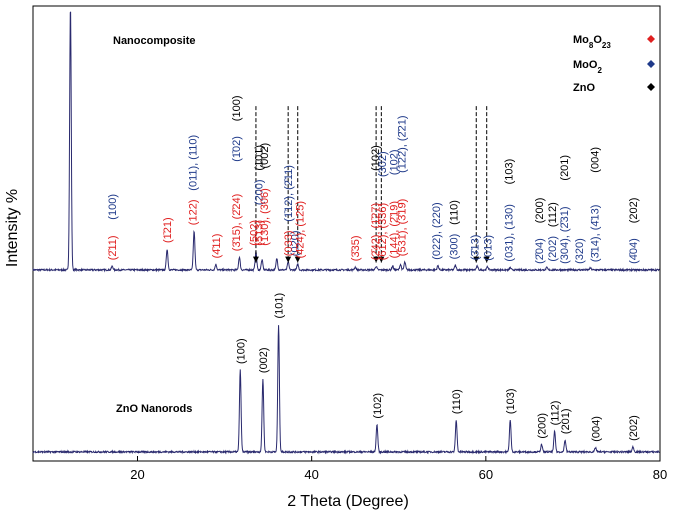 This screenshot has width=675, height=517. Describe the element at coordinates (565, 168) in the screenshot. I see `hkl-label-s0-41: (201)` at that location.